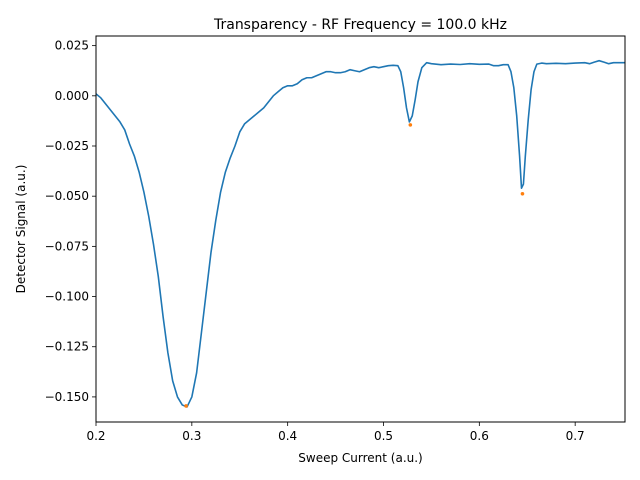 Image resolution: width=640 pixels, height=480 pixels. Describe the element at coordinates (95, 436) in the screenshot. I see `x-tick-label: 0.2` at that location.